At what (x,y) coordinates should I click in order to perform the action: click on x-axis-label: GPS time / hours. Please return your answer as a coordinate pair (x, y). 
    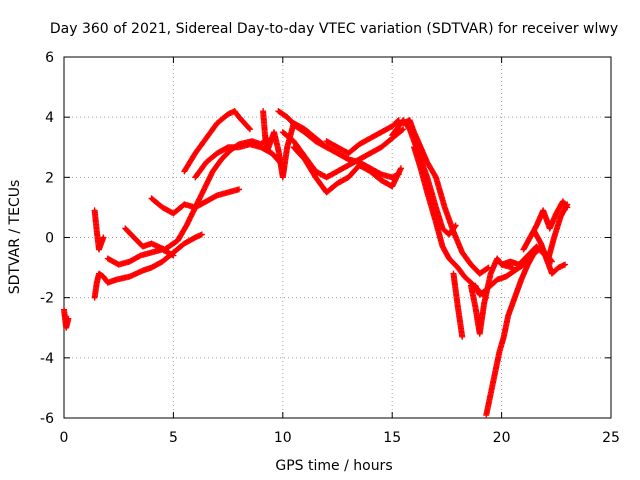
    Looking at the image, I should click on (333, 466).